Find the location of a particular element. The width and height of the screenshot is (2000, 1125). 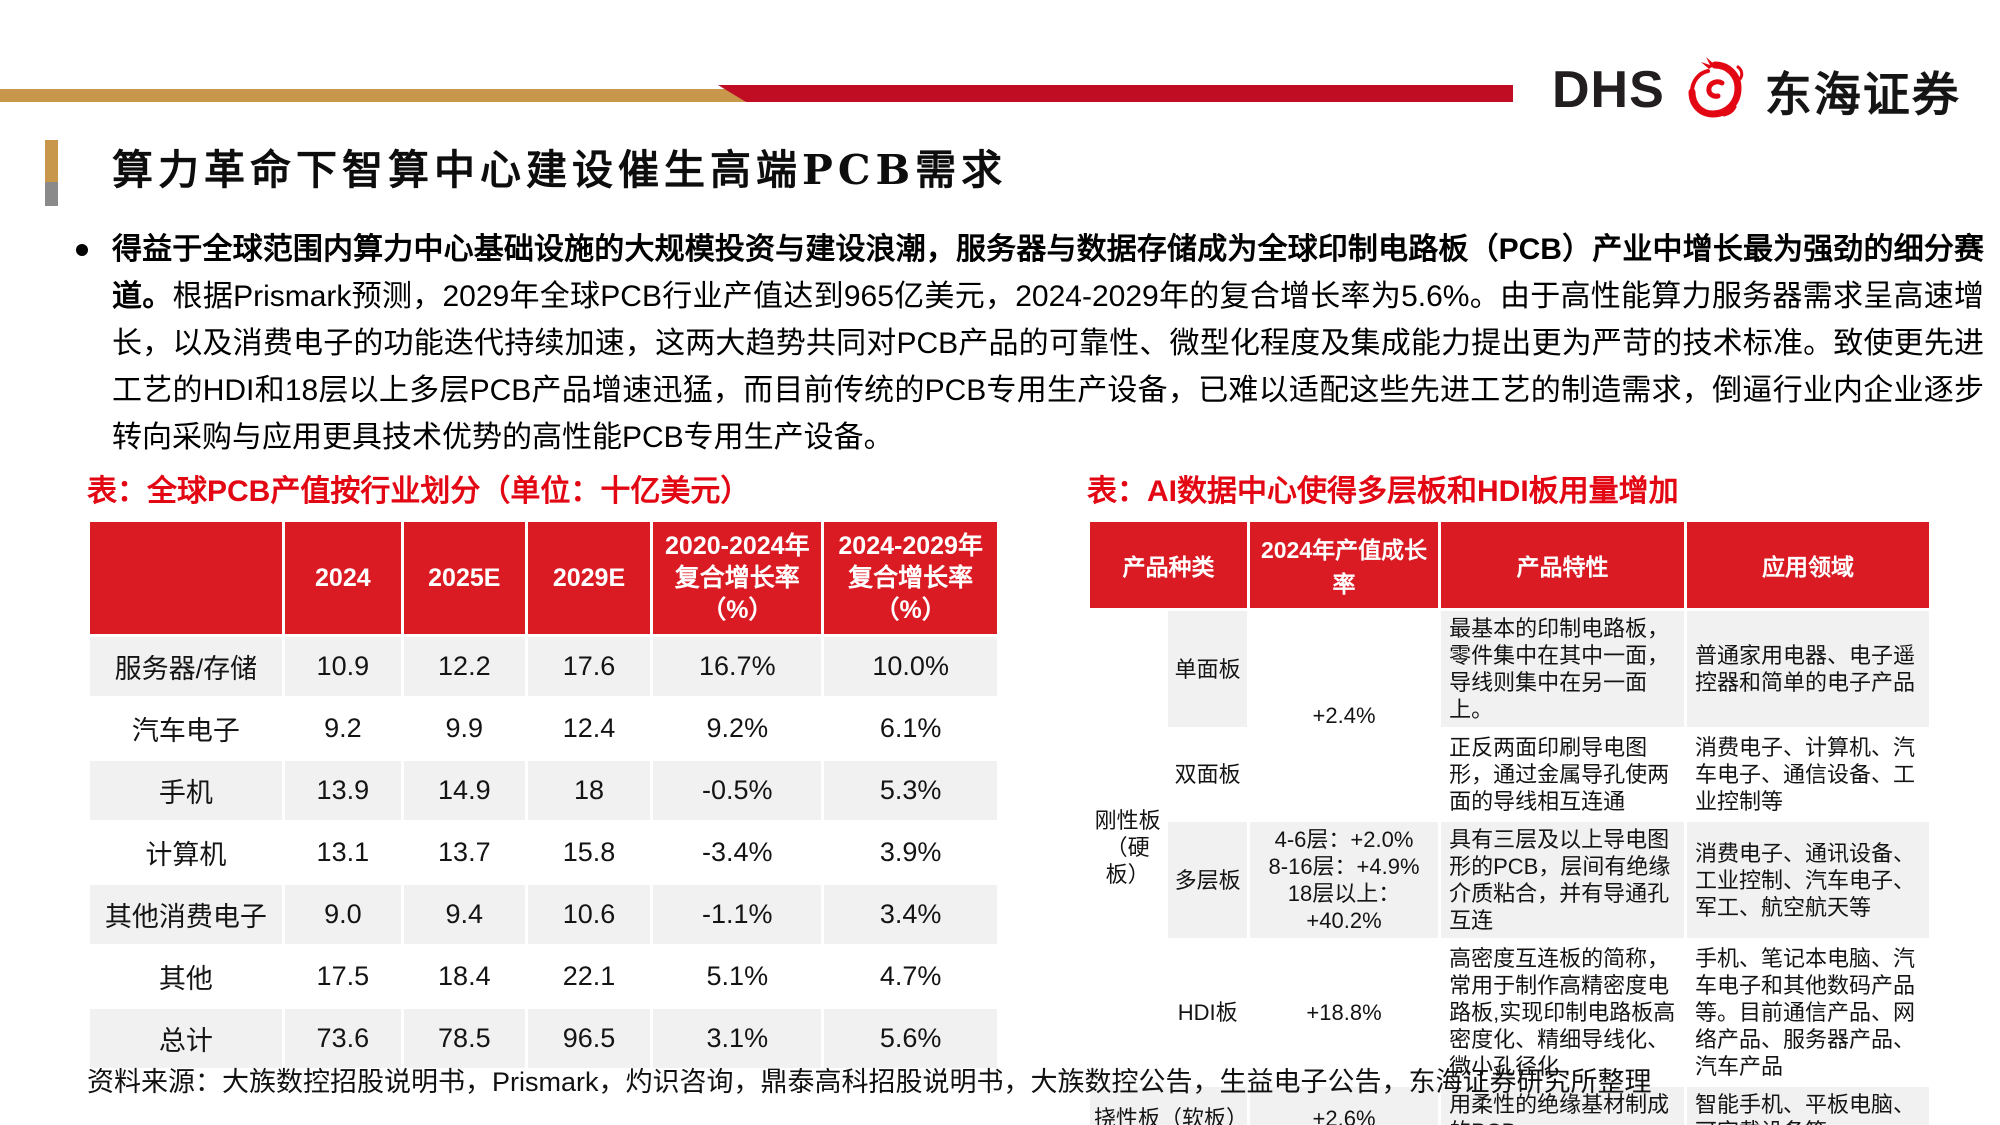

group-label-rigid: 刚性板 （硬板） is located at coordinates (1127, 847).